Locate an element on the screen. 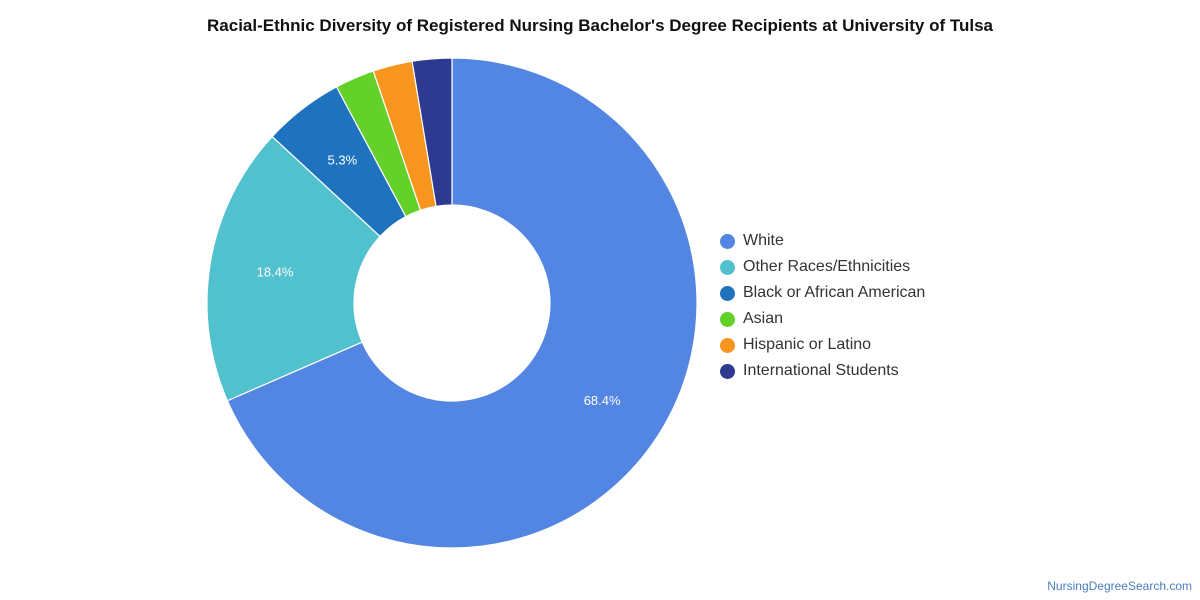  slice-international-students is located at coordinates (432, 132).